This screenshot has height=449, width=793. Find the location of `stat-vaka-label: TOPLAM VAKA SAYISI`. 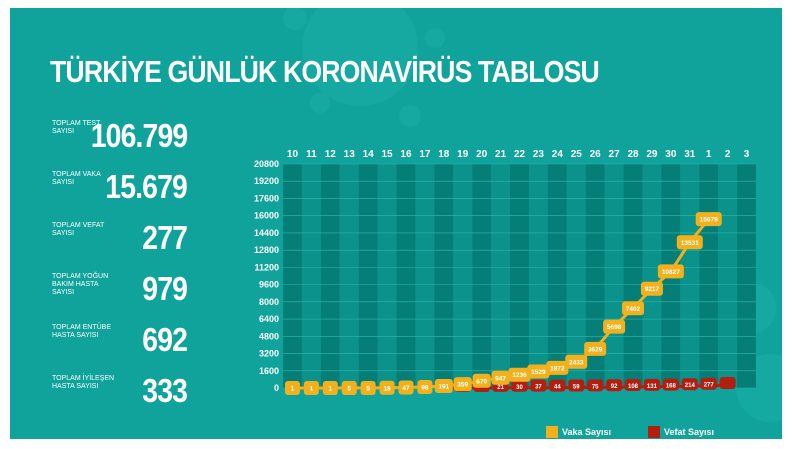

stat-vaka-label: TOPLAM VAKA SAYISI is located at coordinates (76, 178).